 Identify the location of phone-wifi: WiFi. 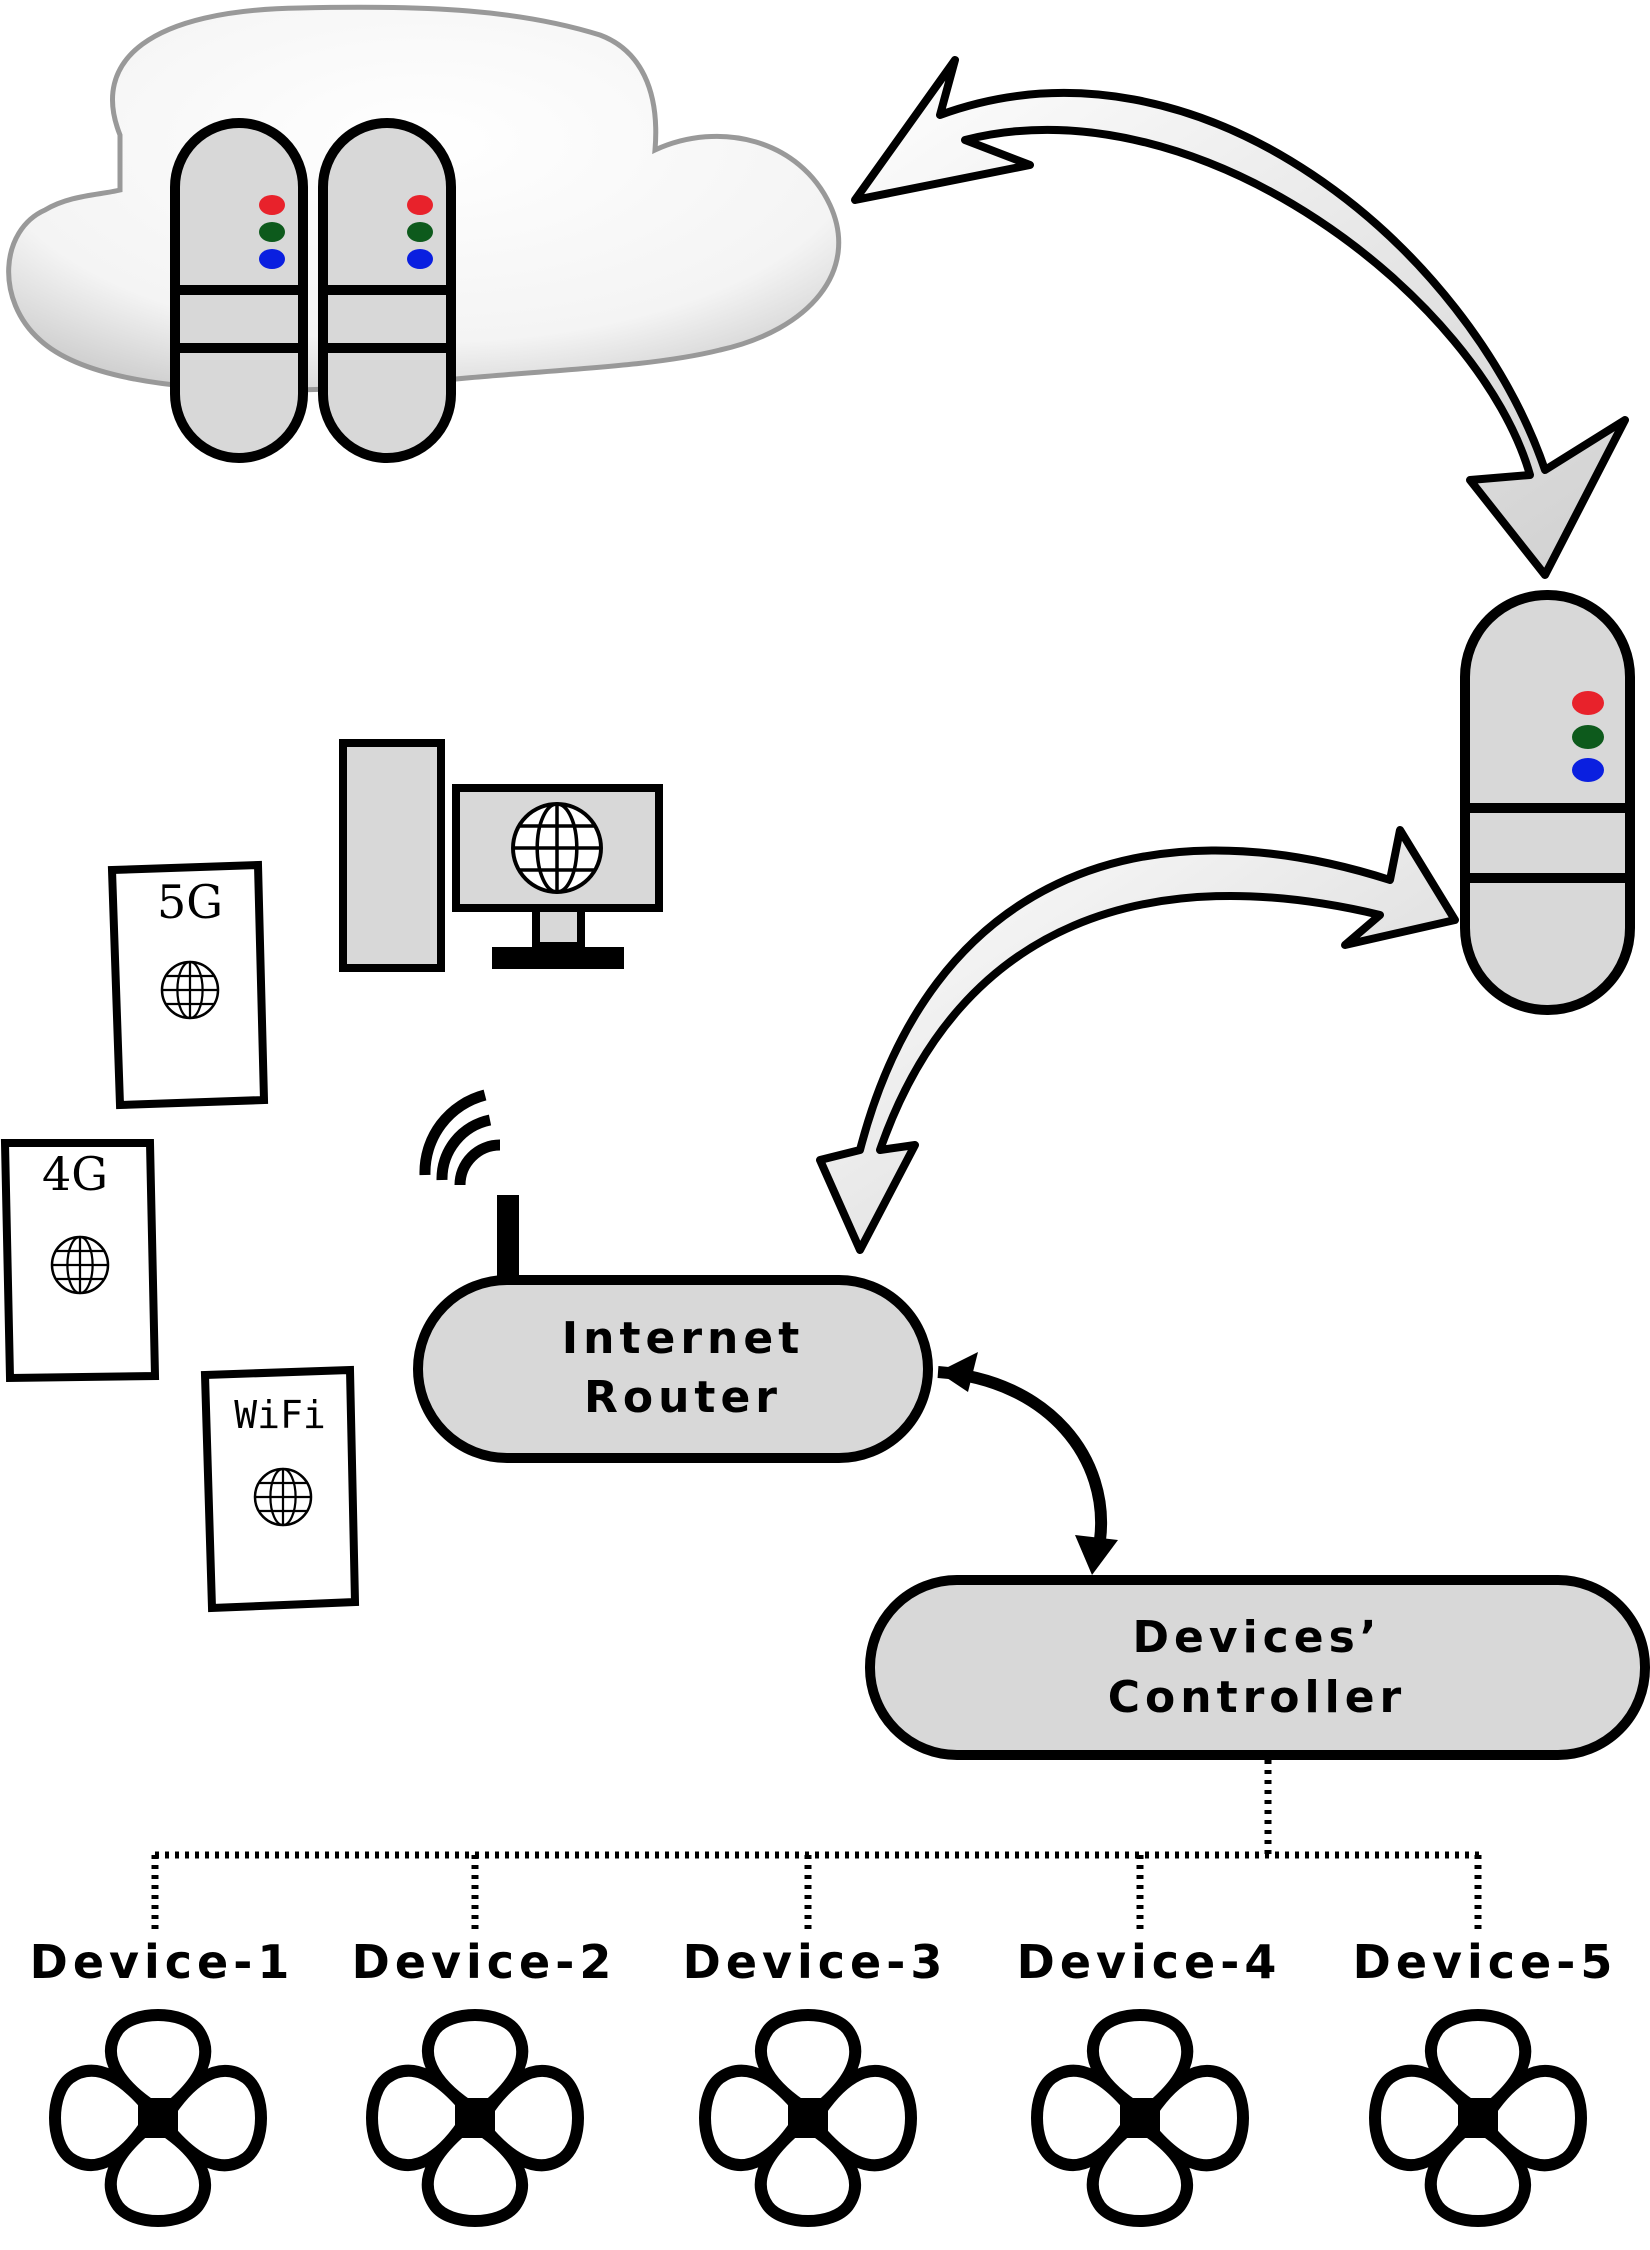
(280, 1489).